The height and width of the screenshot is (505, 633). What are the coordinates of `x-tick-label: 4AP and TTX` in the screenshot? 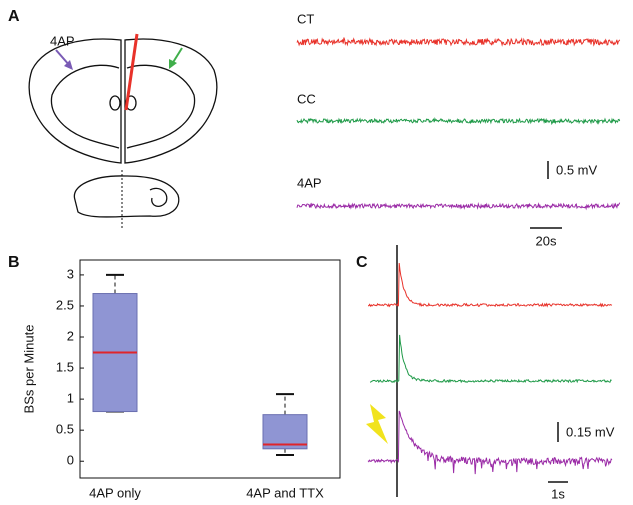 It's located at (285, 492).